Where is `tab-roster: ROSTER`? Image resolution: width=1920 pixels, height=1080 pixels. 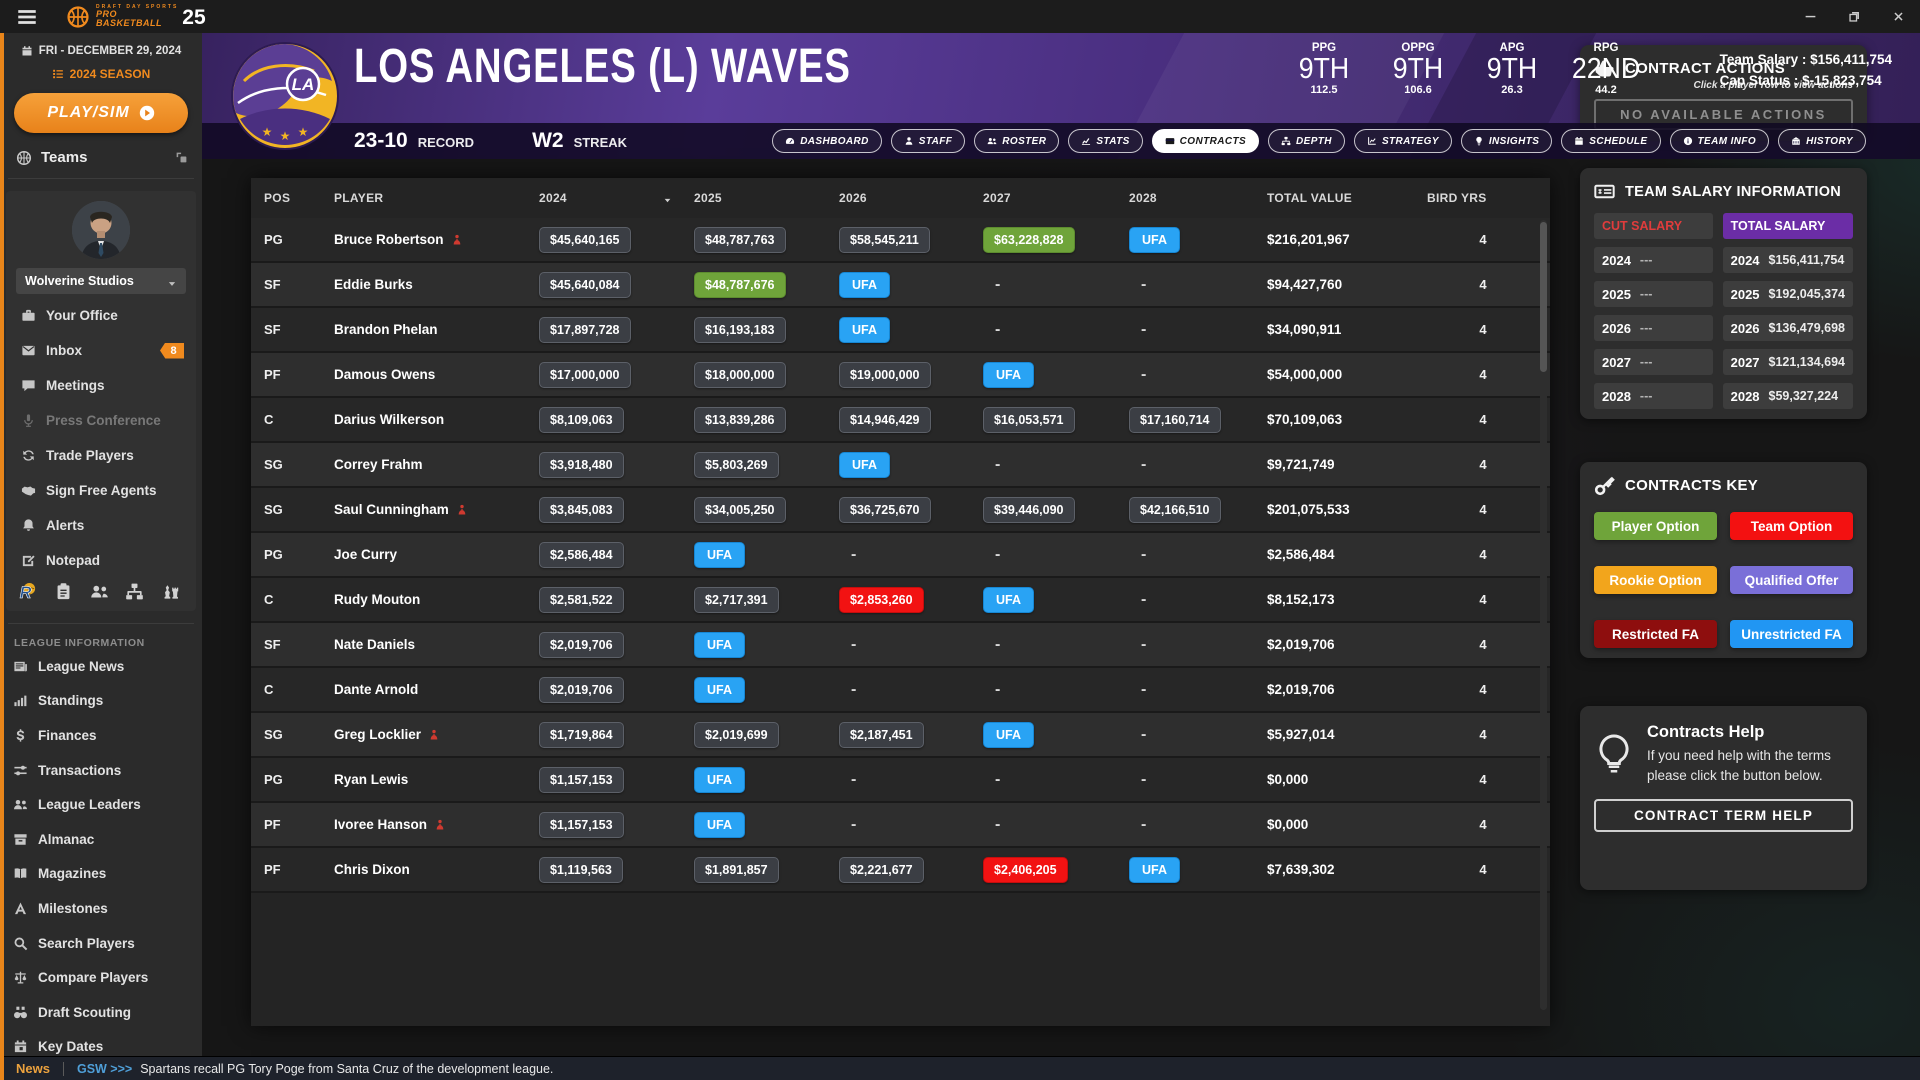 tab-roster: ROSTER is located at coordinates (1017, 141).